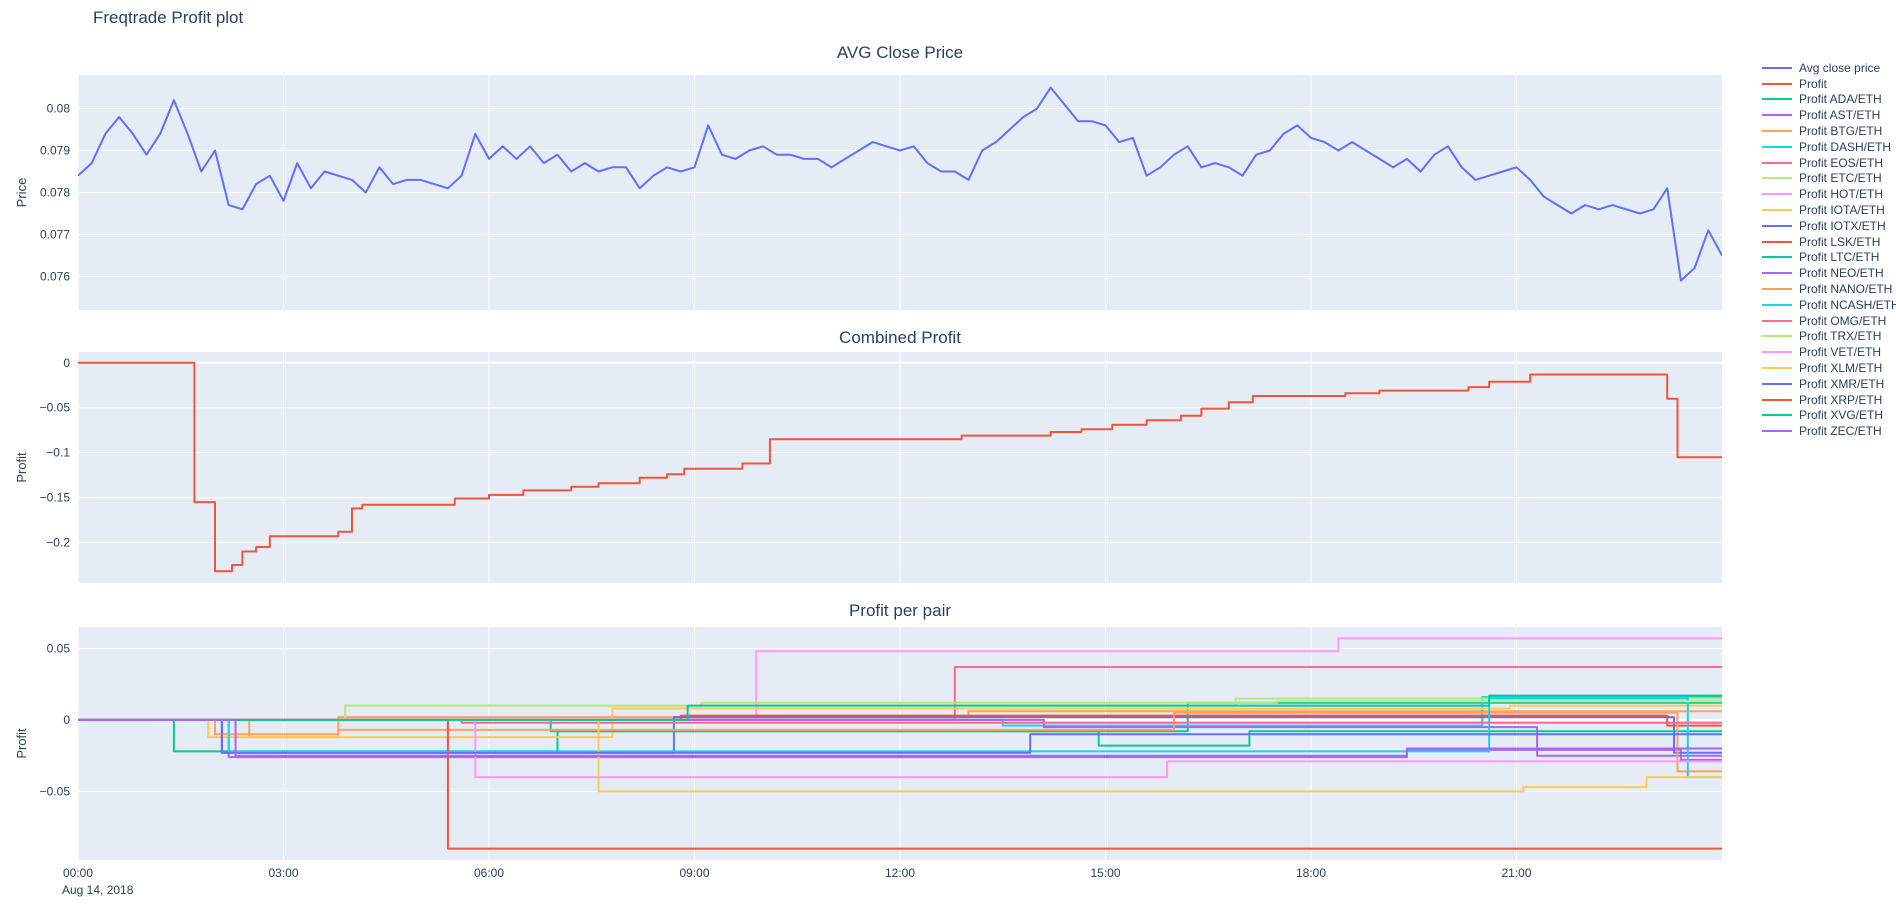 The height and width of the screenshot is (913, 1896). What do you see at coordinates (1842, 210) in the screenshot?
I see `legend-item-label: Profit IOTA/ETH` at bounding box center [1842, 210].